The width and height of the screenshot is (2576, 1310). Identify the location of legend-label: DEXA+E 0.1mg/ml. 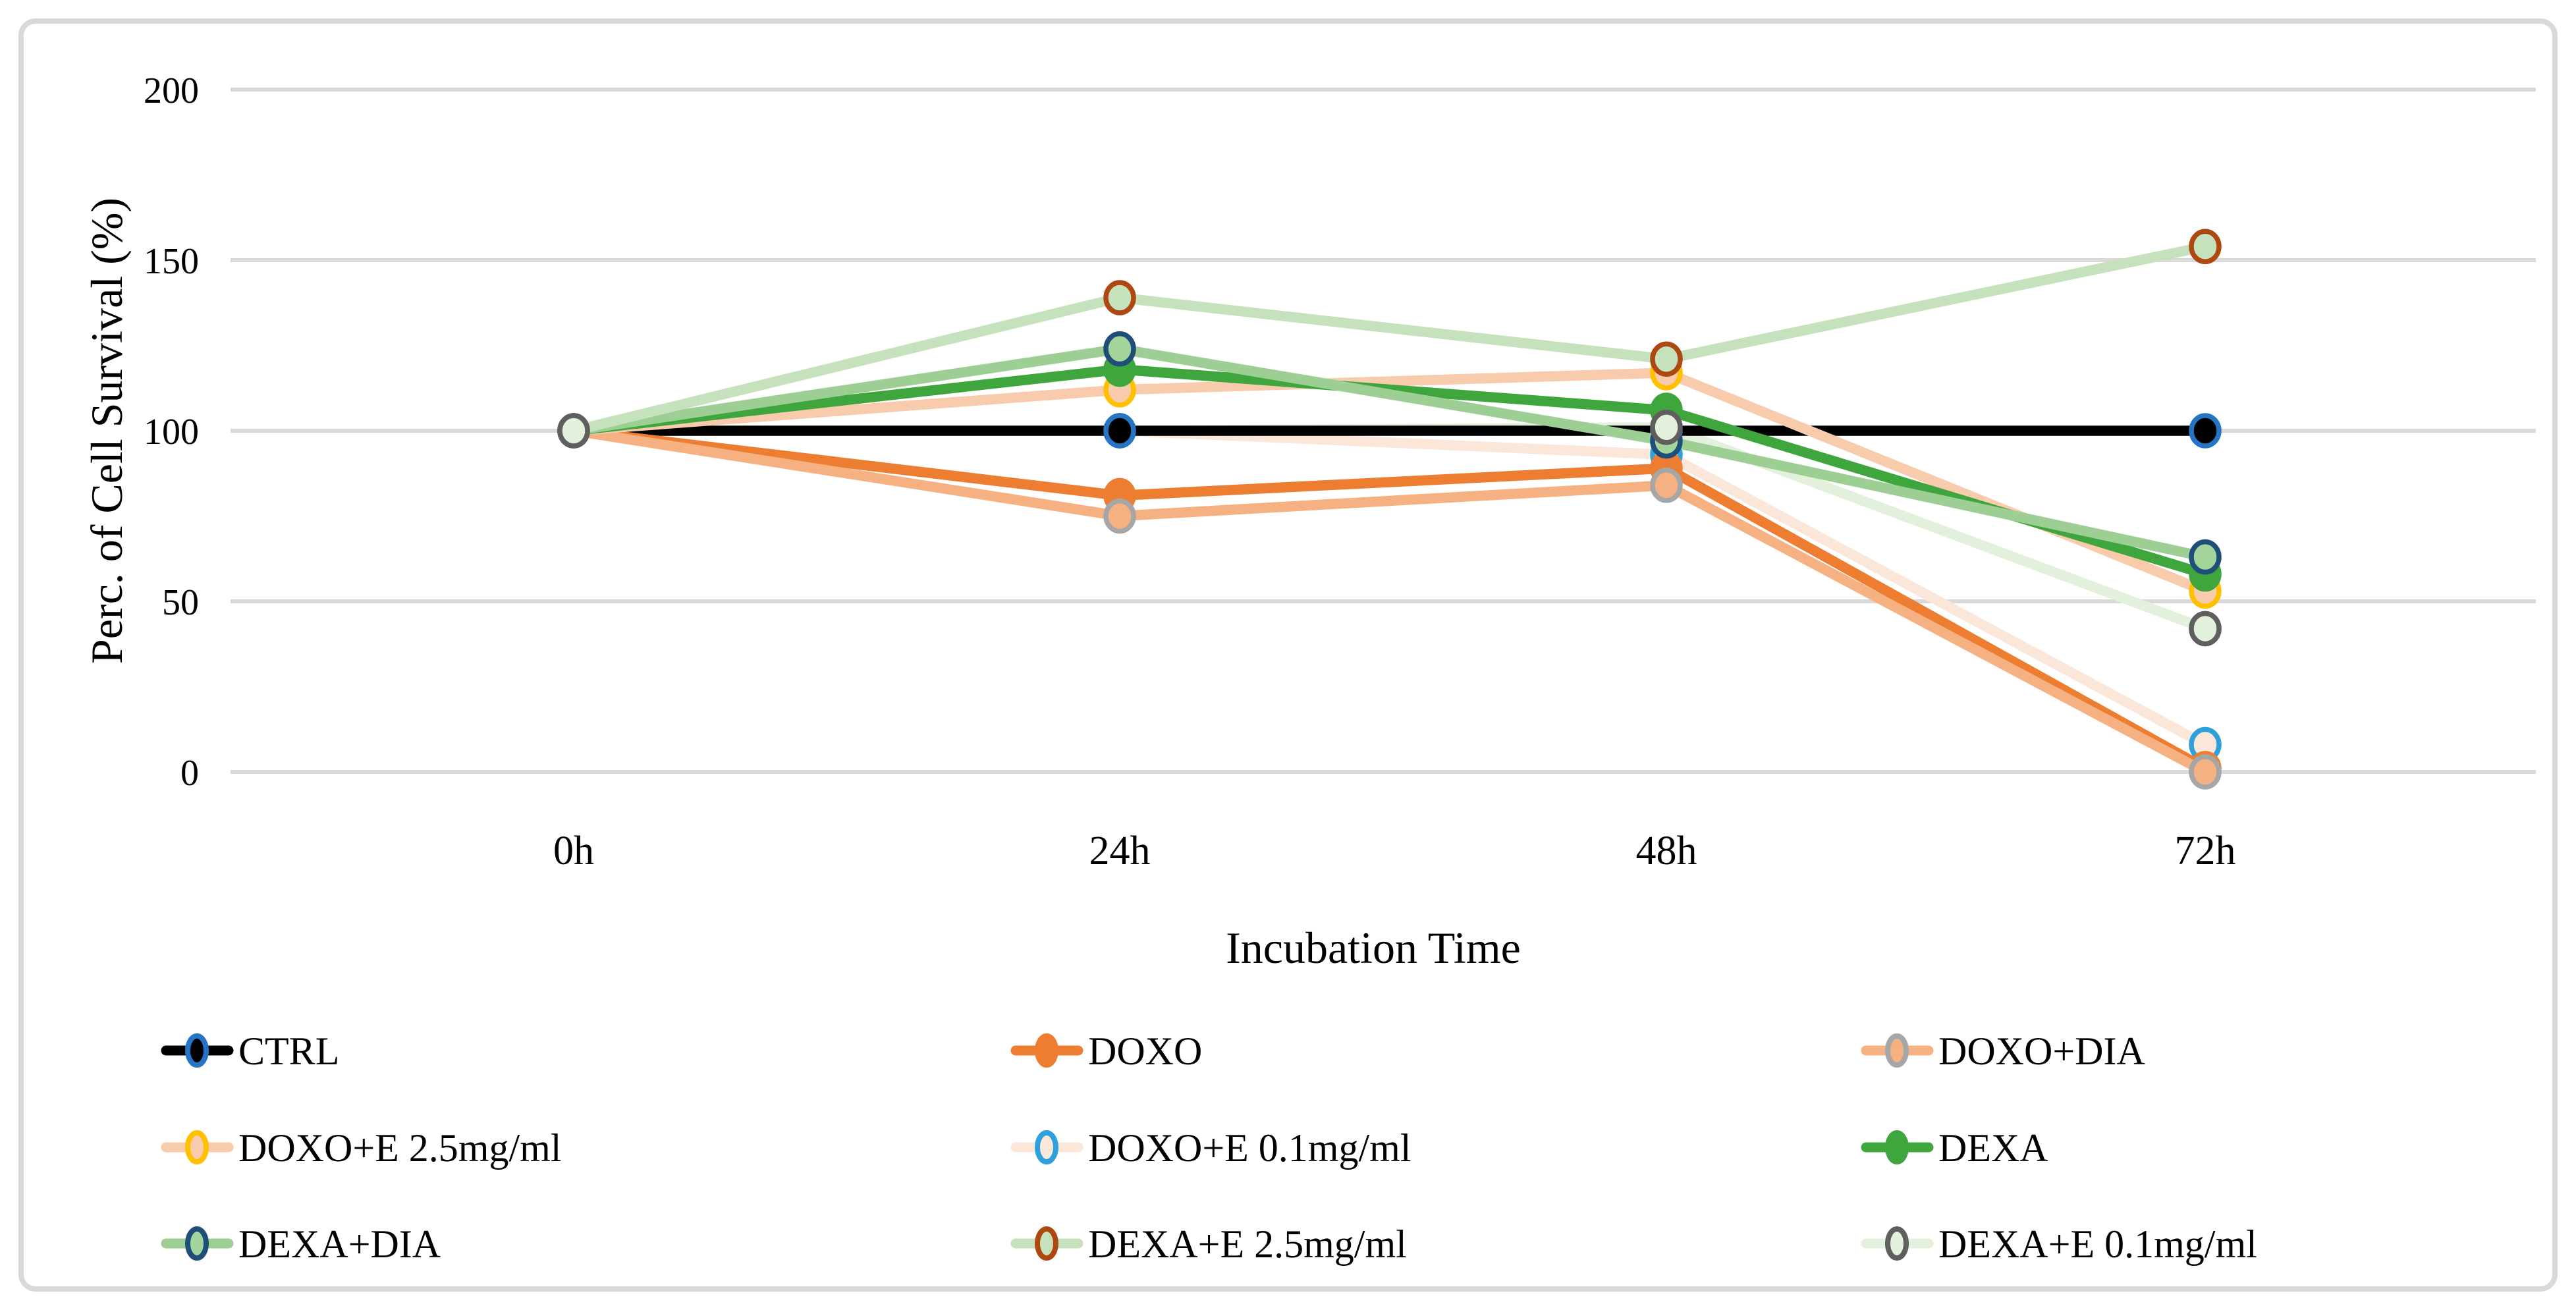
(2097, 1244).